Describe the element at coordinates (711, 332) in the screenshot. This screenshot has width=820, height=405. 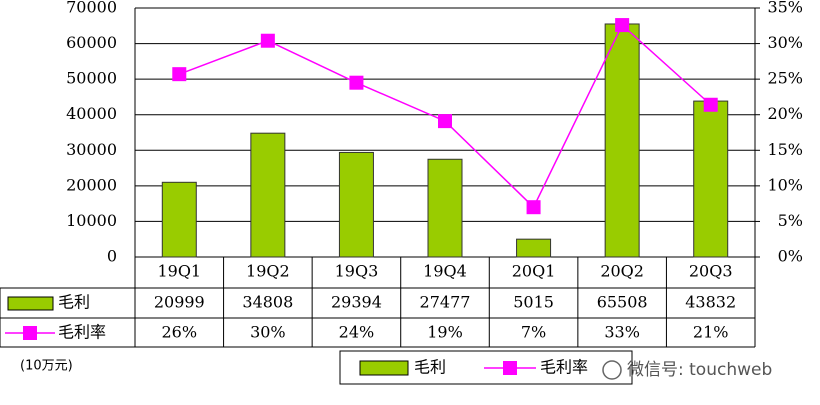
I see `table-value: 21%` at that location.